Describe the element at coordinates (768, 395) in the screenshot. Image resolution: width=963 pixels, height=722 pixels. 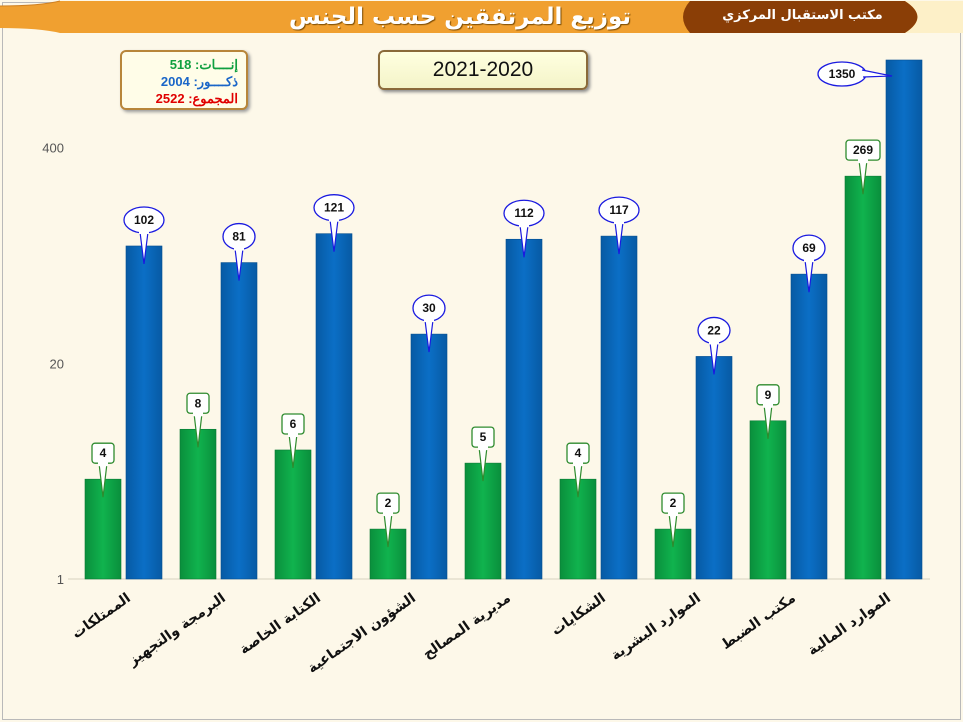
I see `female-value-label: 9` at that location.